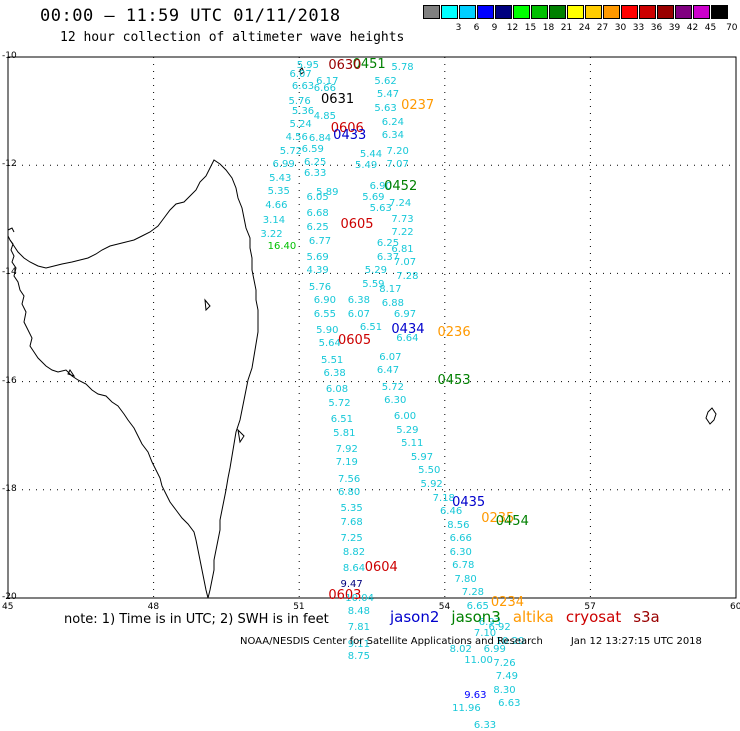 The image size is (740, 731). Describe the element at coordinates (350, 136) in the screenshot. I see `pass-time-label: 0433` at that location.